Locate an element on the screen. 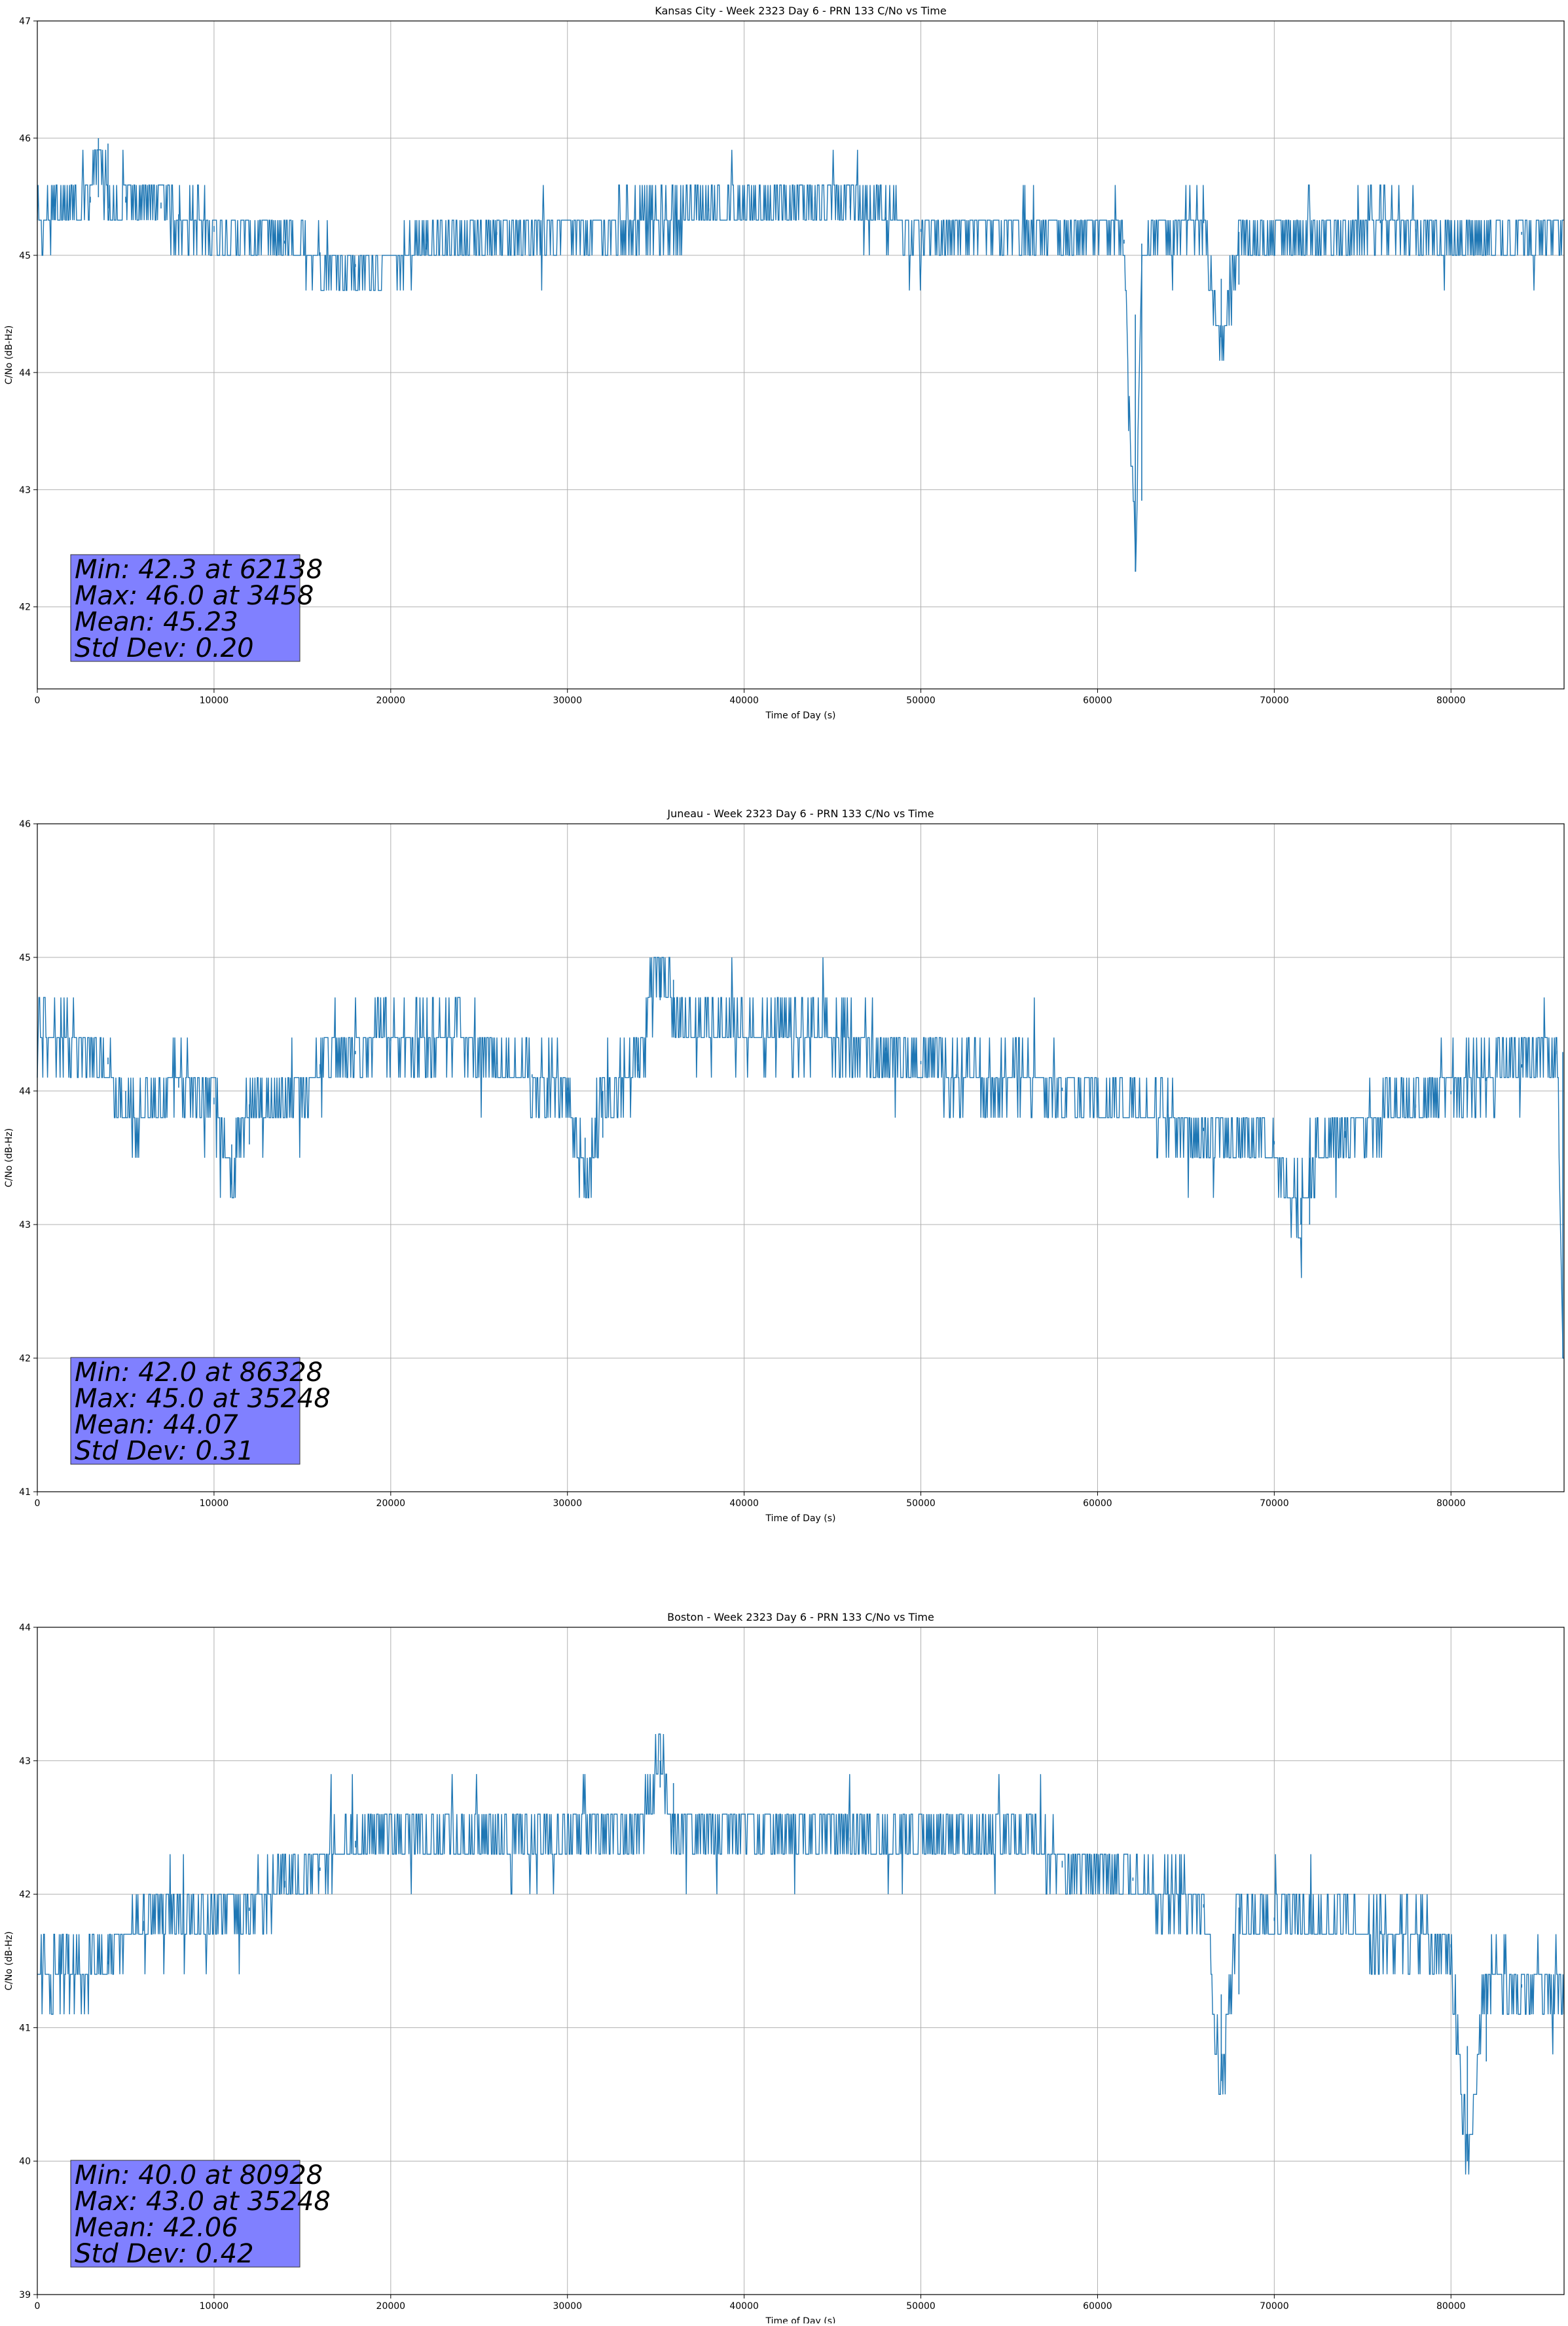  stats-min: Min: 42.3 at 62138 is located at coordinates (199, 570).